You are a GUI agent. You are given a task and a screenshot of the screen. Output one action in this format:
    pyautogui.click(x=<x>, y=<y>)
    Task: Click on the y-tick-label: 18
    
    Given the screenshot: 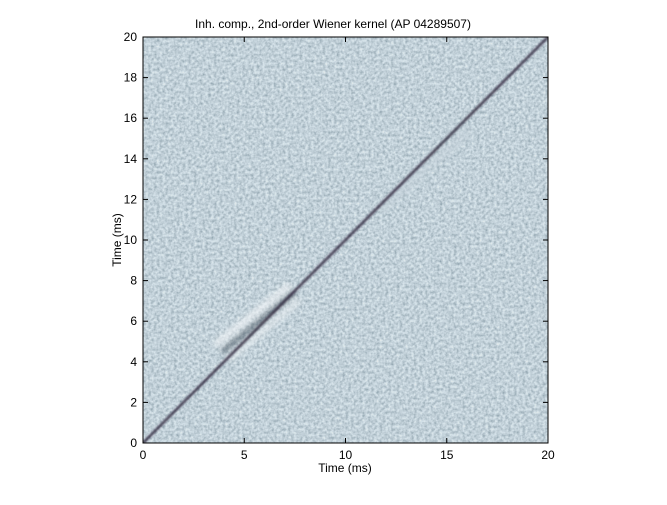 What is the action you would take?
    pyautogui.click(x=131, y=78)
    